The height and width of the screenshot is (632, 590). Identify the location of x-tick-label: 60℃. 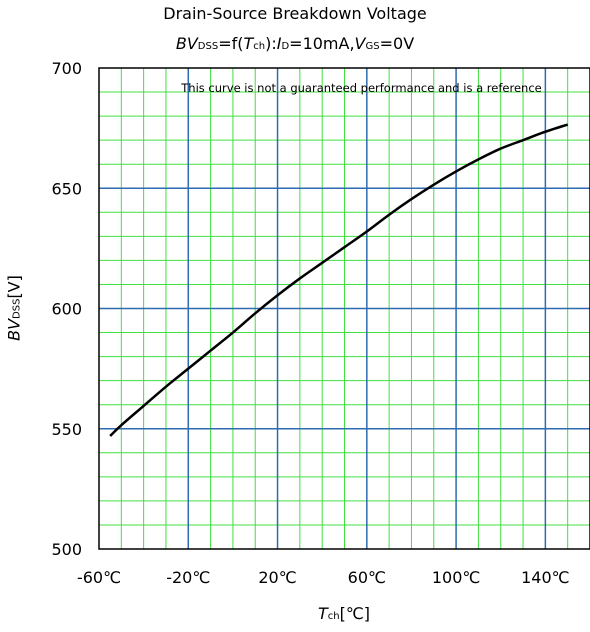
(367, 577).